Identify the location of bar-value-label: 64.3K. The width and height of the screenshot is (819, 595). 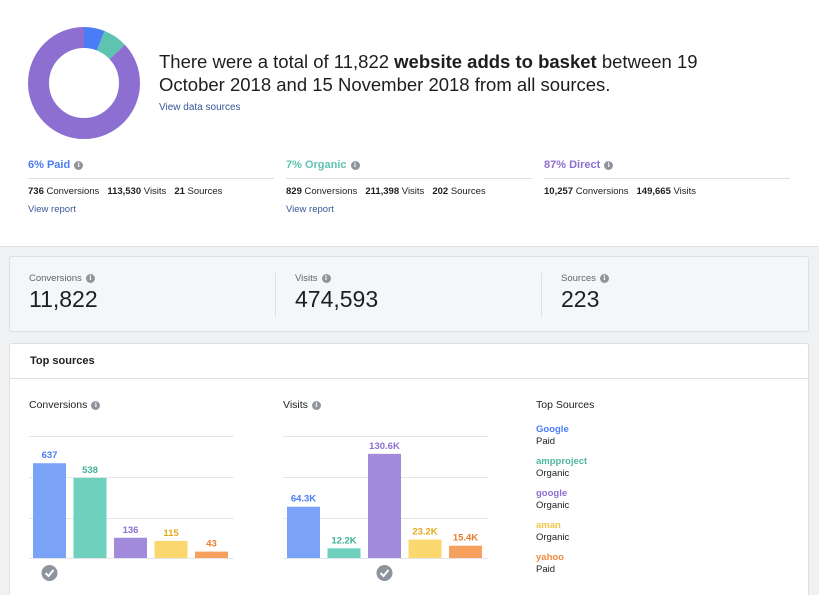
(303, 499).